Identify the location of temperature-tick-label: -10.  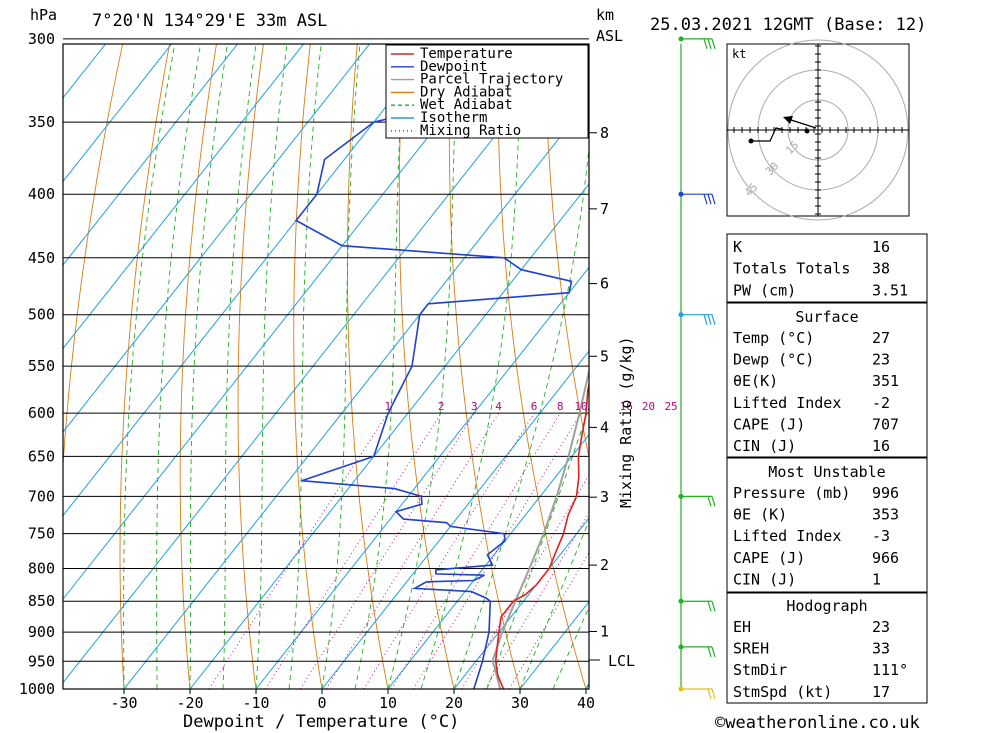
(255, 703).